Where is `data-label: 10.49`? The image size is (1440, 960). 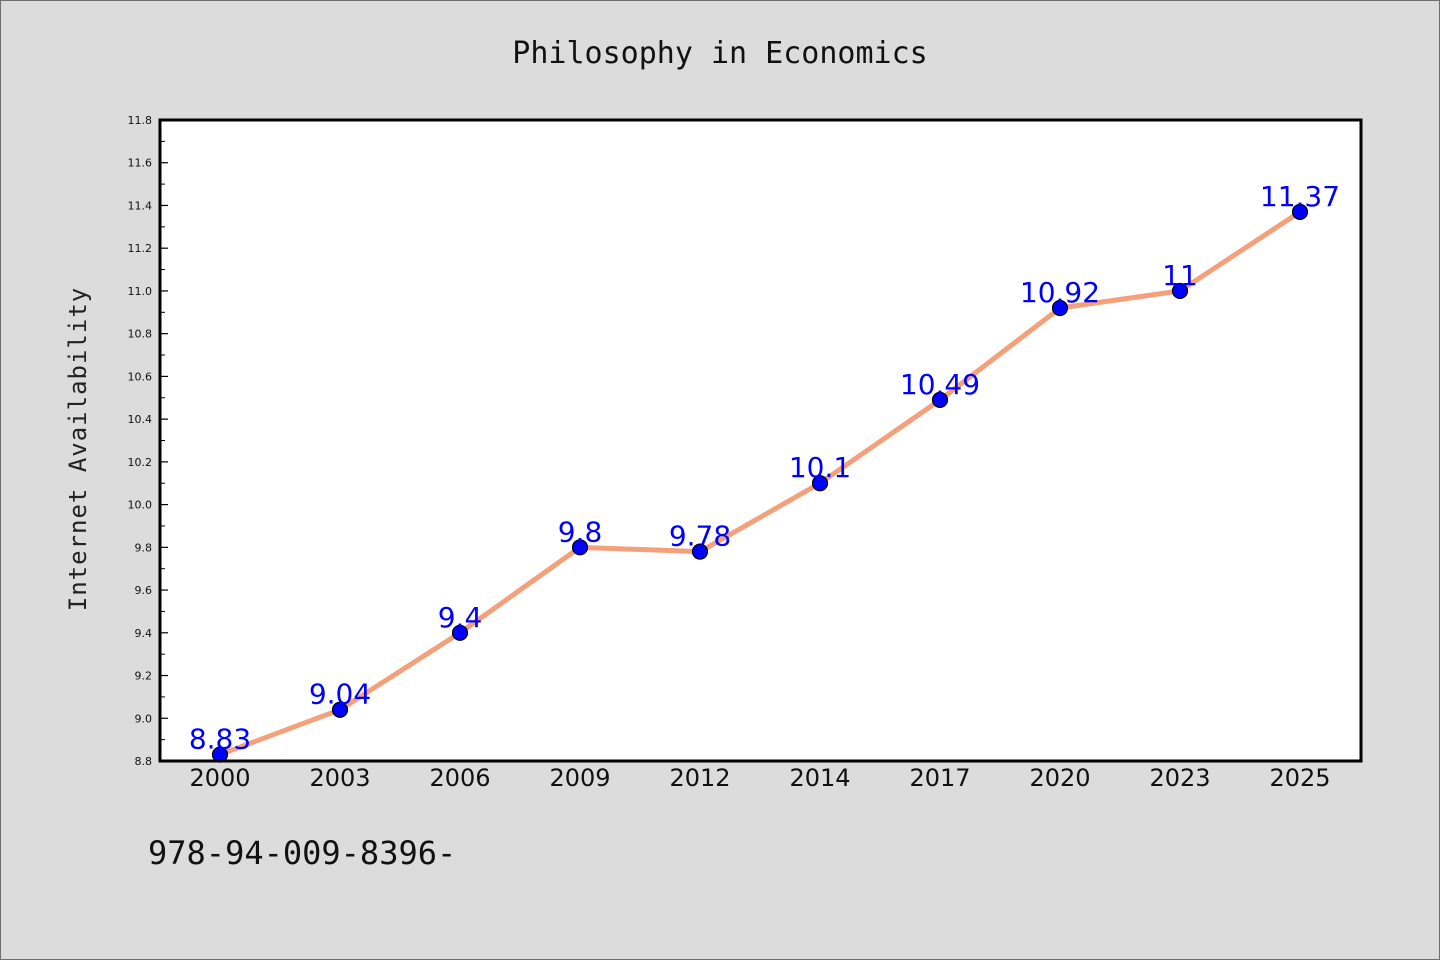 data-label: 10.49 is located at coordinates (940, 384).